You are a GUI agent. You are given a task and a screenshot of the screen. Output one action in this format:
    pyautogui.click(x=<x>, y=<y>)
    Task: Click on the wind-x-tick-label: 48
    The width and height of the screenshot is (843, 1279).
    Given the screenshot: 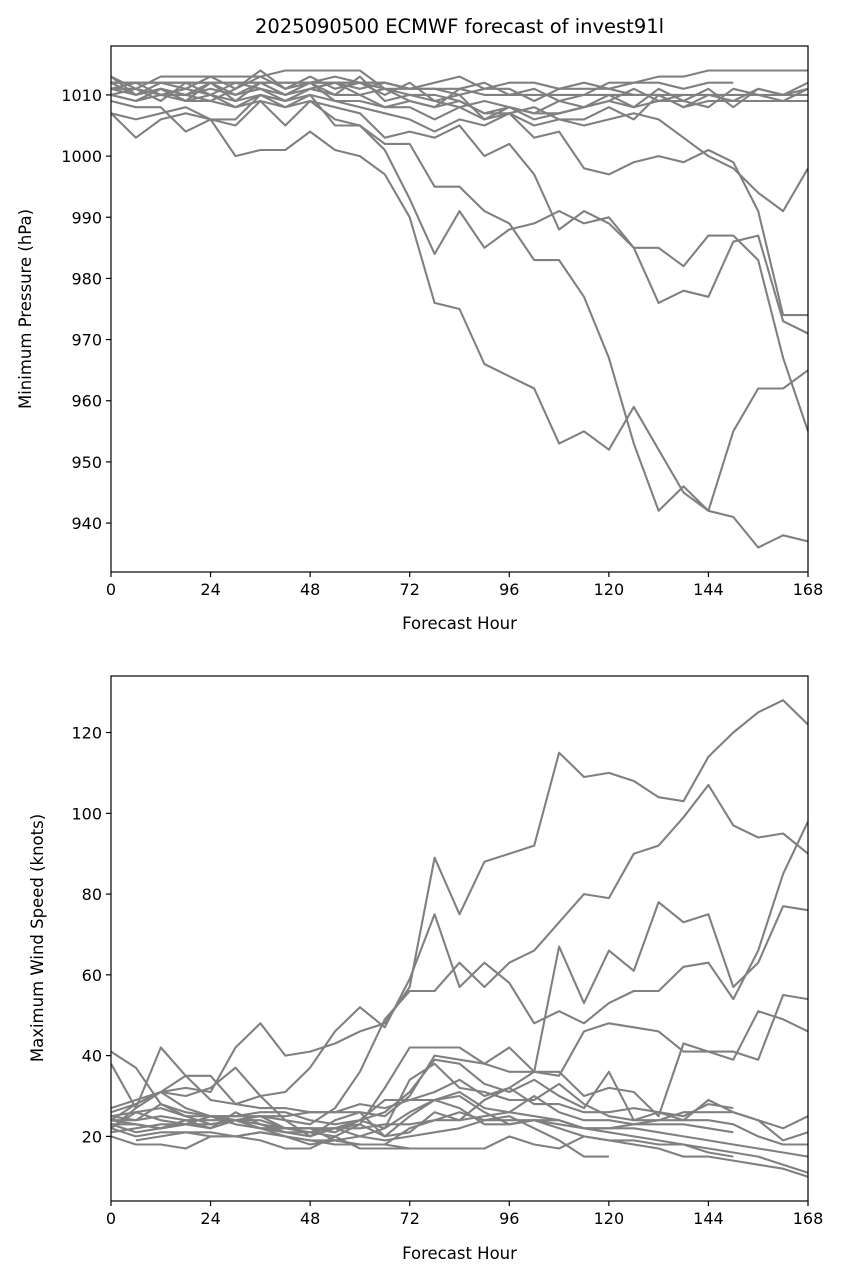 What is the action you would take?
    pyautogui.click(x=310, y=1218)
    